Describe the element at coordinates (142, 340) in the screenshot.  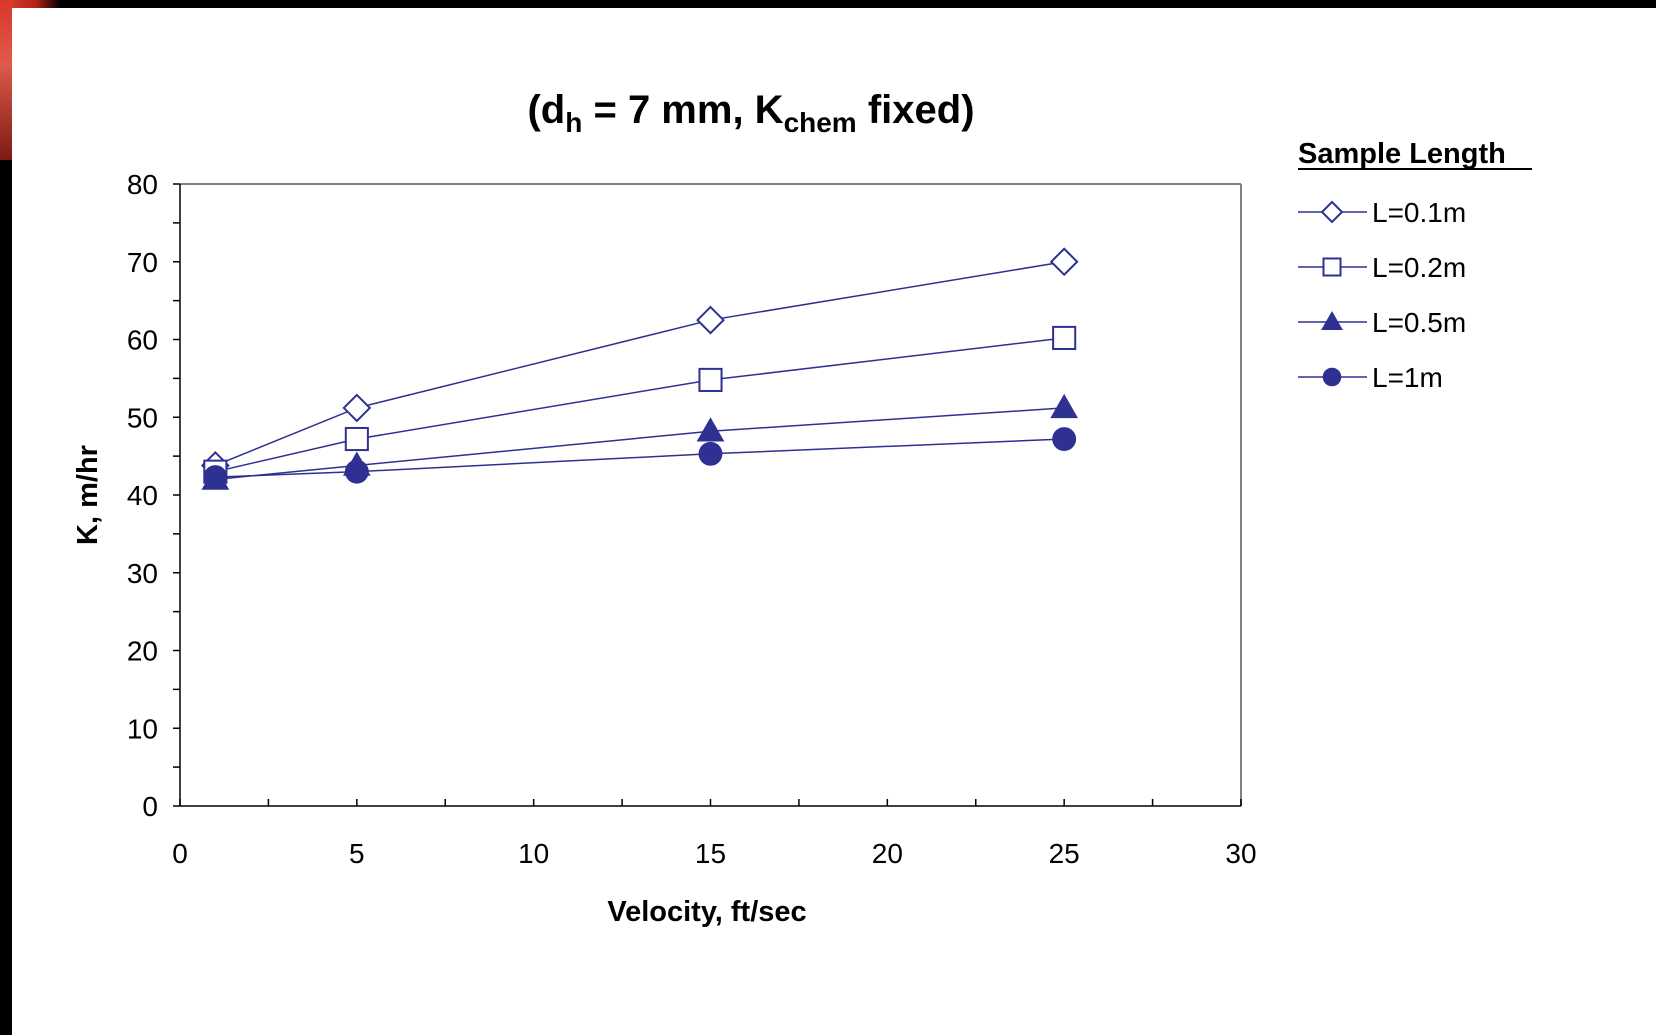
I see `y-tick-label: 60` at that location.